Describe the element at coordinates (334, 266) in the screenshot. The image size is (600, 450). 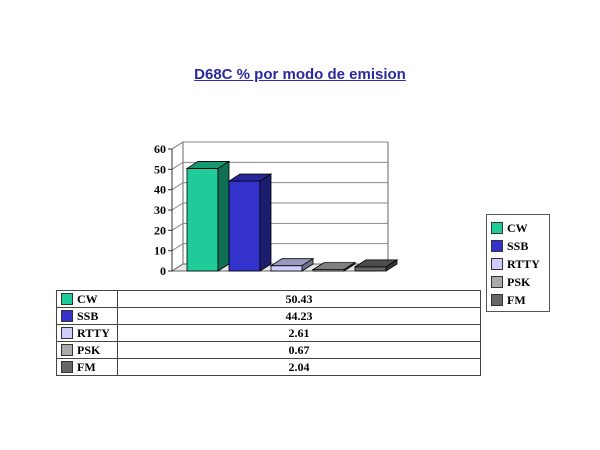
I see `bar-psk` at that location.